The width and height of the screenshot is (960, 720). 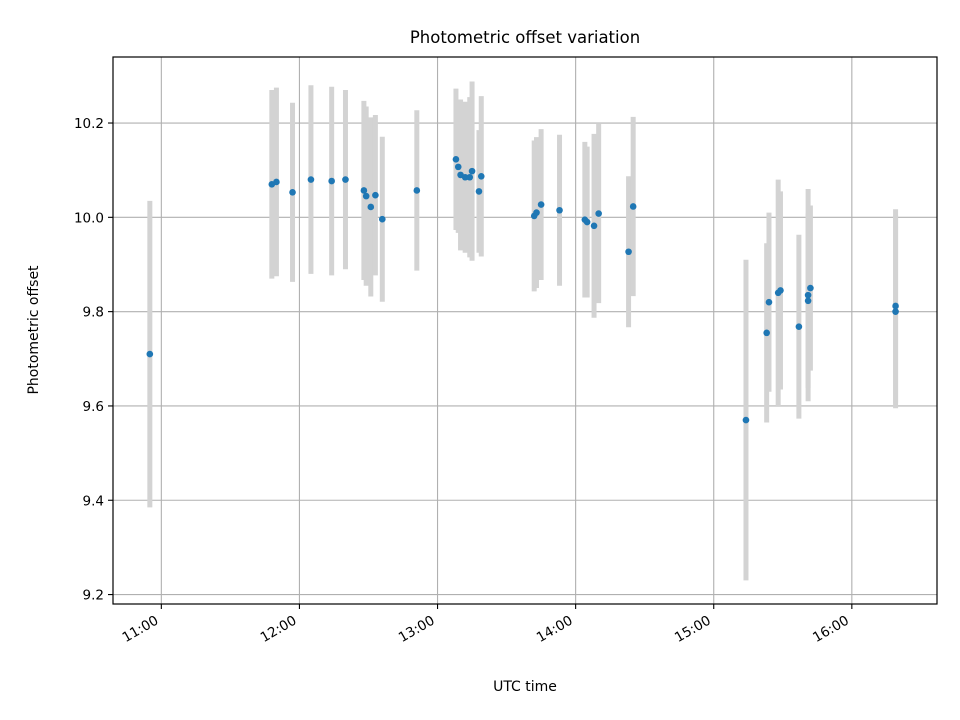 What do you see at coordinates (89, 124) in the screenshot?
I see `y-tick-label: 10.2` at bounding box center [89, 124].